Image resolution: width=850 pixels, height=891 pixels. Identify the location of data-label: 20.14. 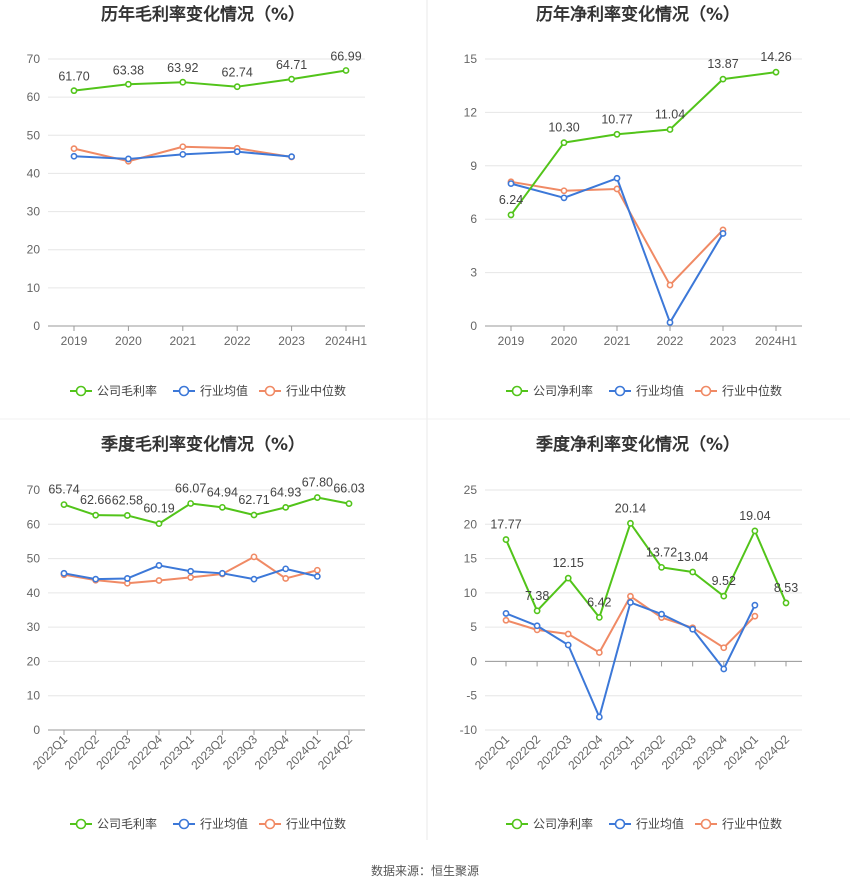
(630, 508).